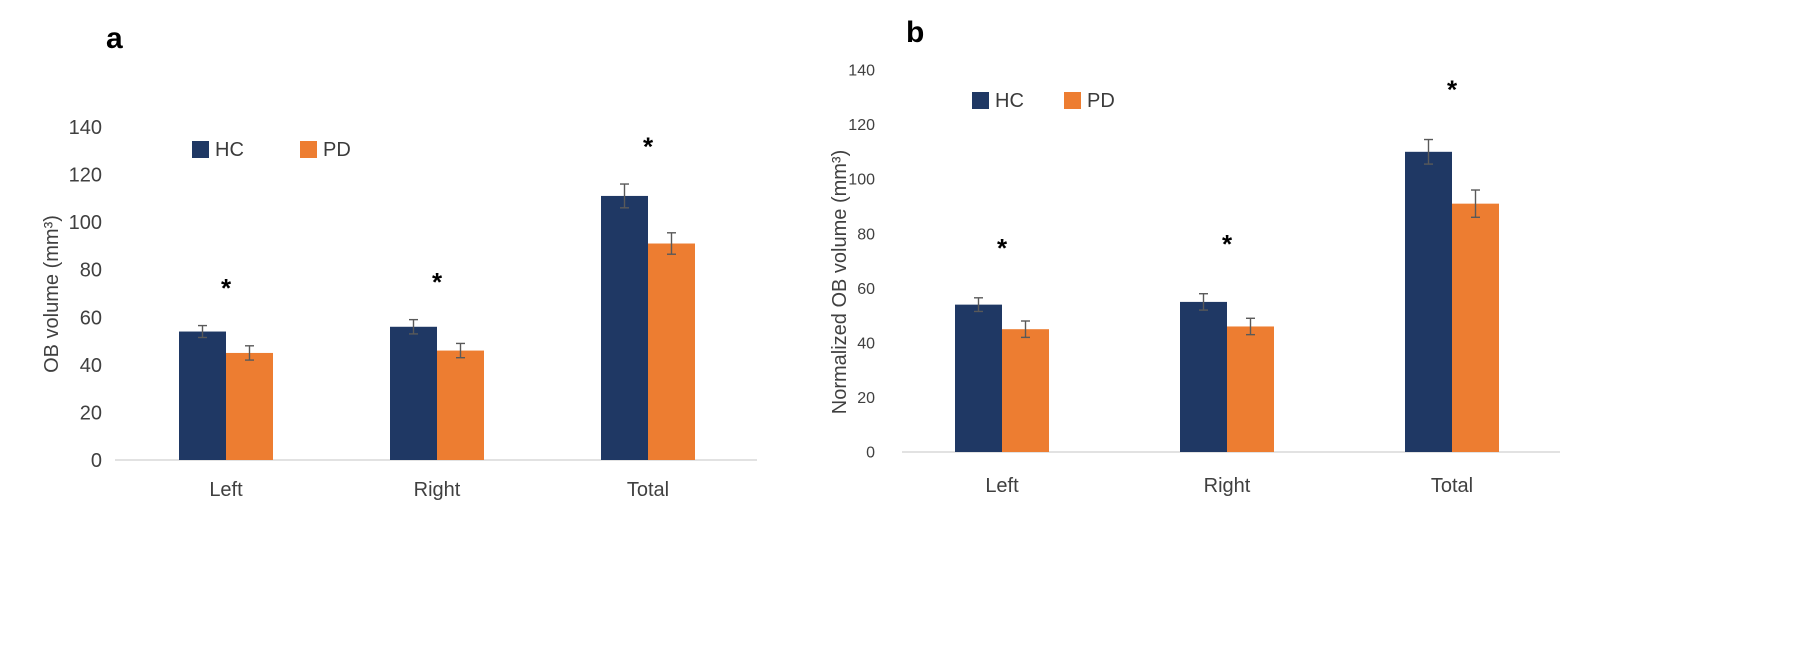 The width and height of the screenshot is (1810, 660). Describe the element at coordinates (840, 282) in the screenshot. I see `y-axis-title: Normalized OB volume (mm³)` at that location.